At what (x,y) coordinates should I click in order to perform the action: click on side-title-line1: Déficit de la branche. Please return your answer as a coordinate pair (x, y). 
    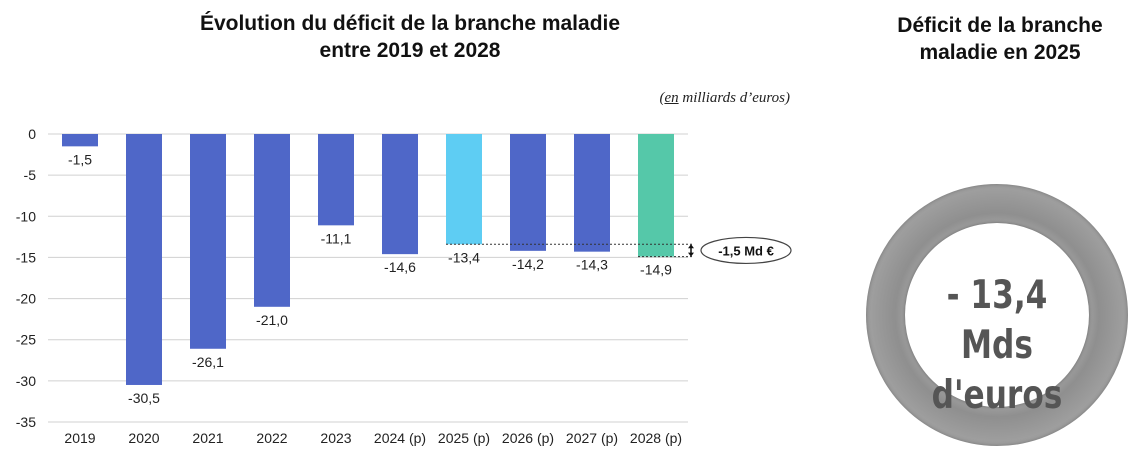
    Looking at the image, I should click on (1000, 25).